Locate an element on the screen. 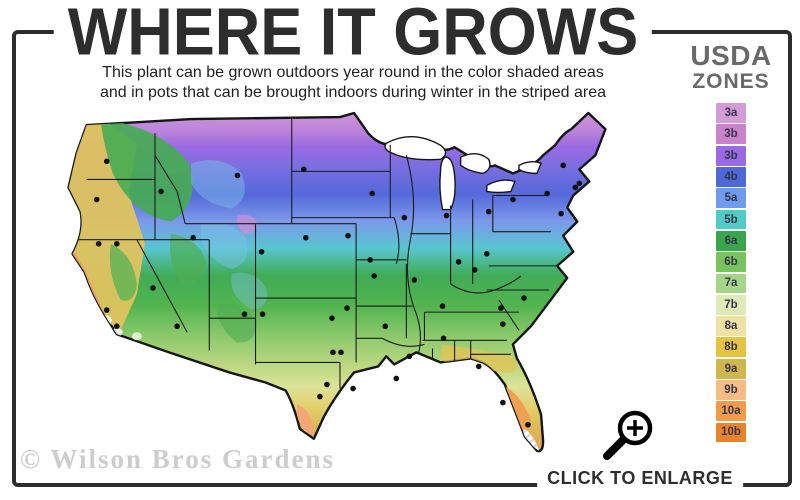 Image resolution: width=800 pixels, height=500 pixels. great-lakes is located at coordinates (463, 173).